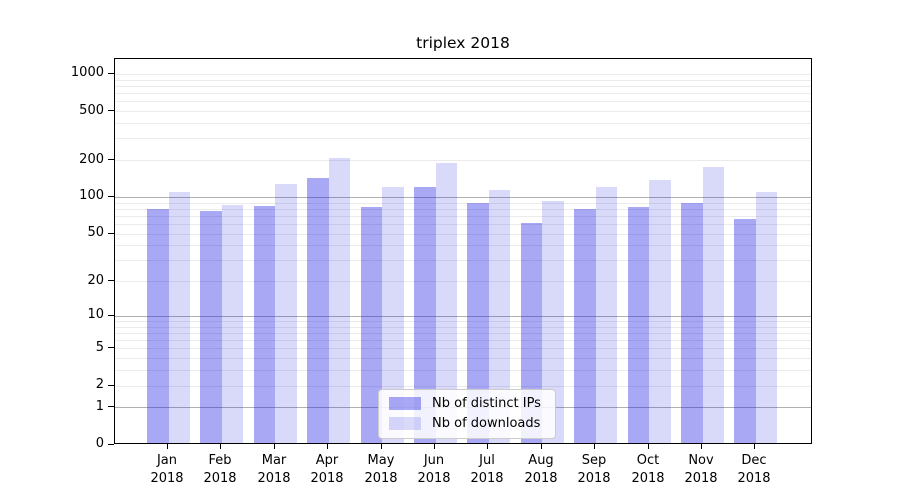  Describe the element at coordinates (638, 324) in the screenshot. I see `bar--distinct-ips-oct-2018` at that location.